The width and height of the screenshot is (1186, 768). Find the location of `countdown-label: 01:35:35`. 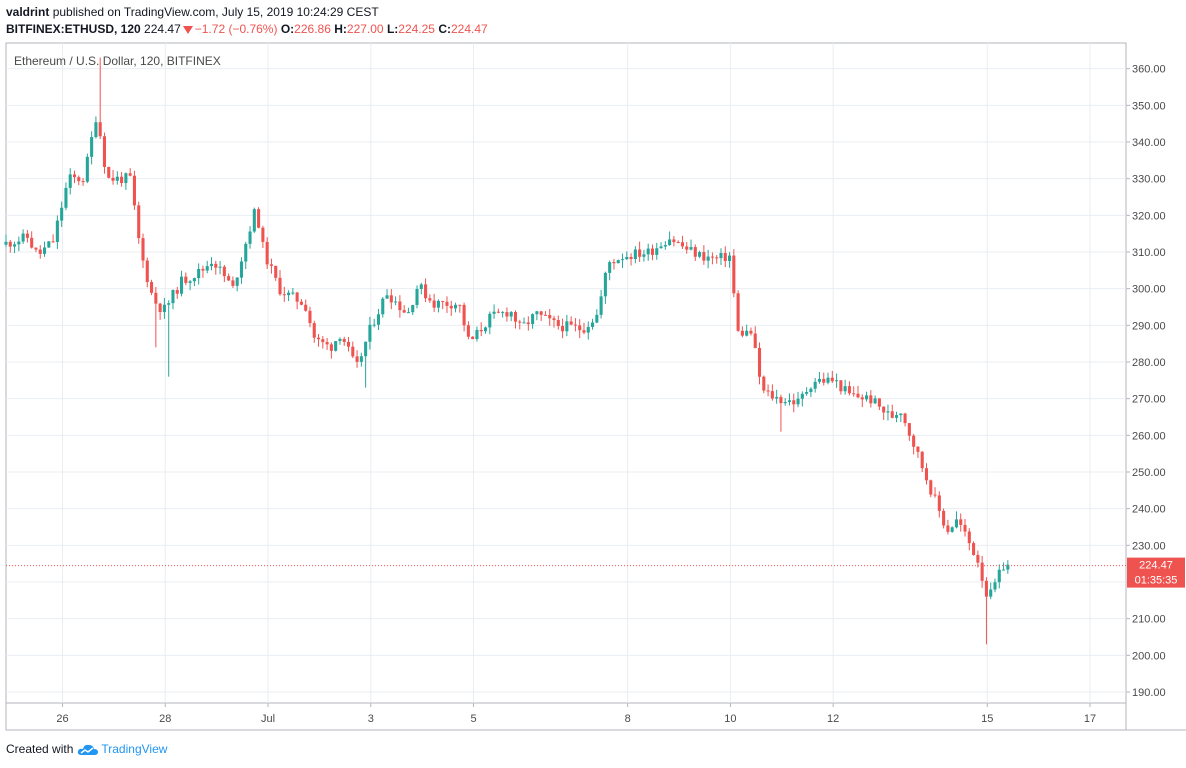

countdown-label: 01:35:35 is located at coordinates (1156, 581).